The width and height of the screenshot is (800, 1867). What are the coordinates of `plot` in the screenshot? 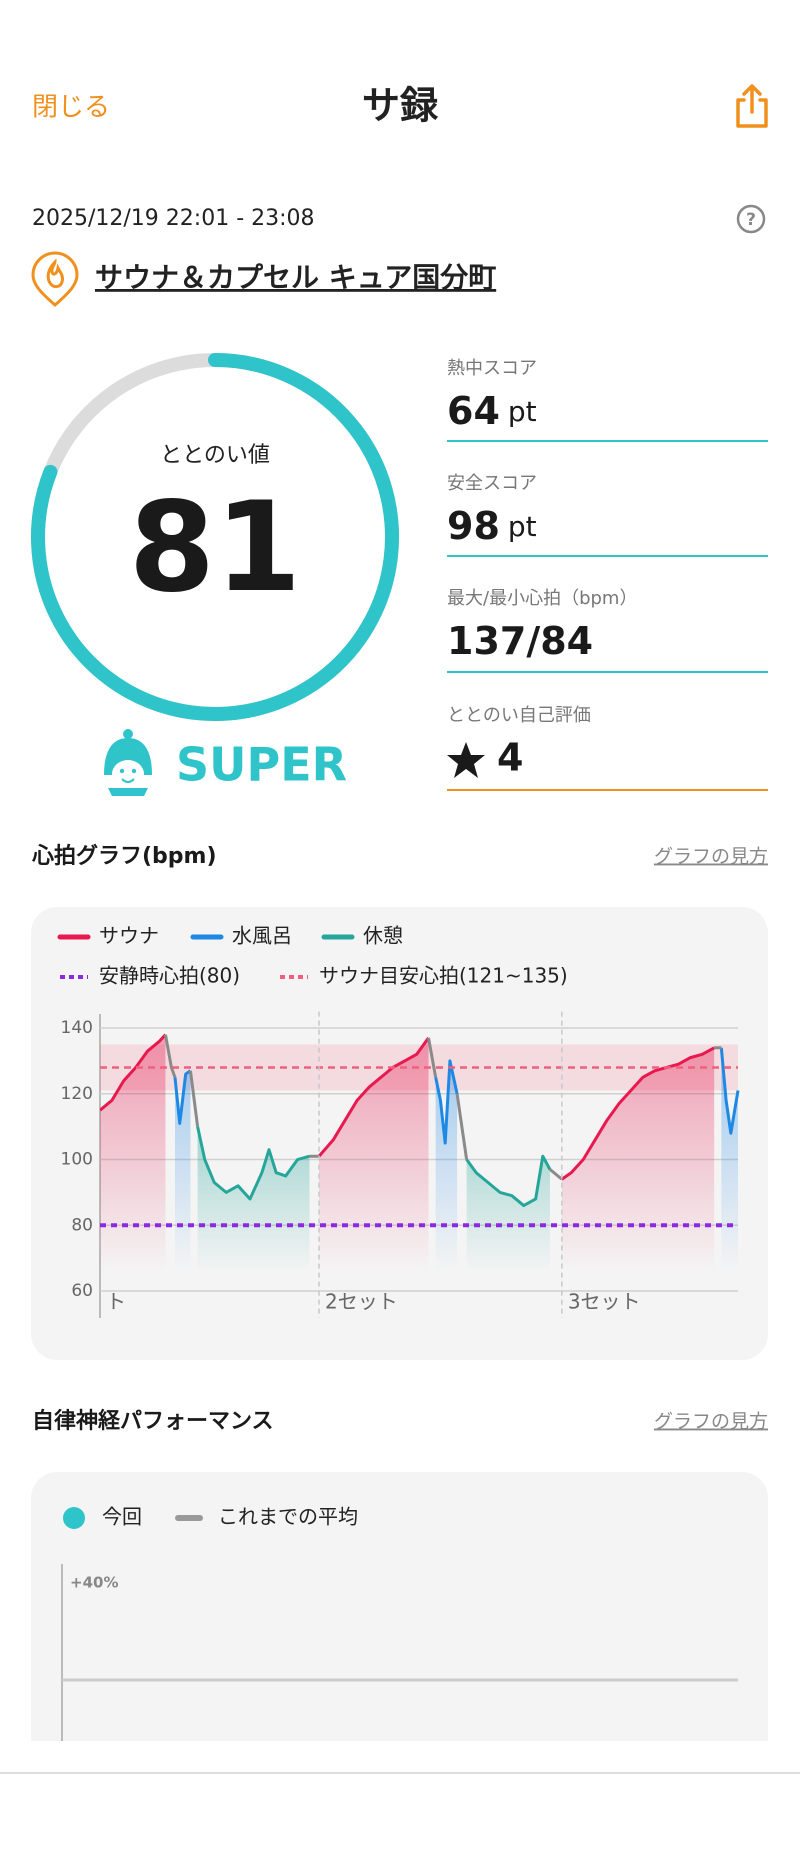 It's located at (420, 1152).